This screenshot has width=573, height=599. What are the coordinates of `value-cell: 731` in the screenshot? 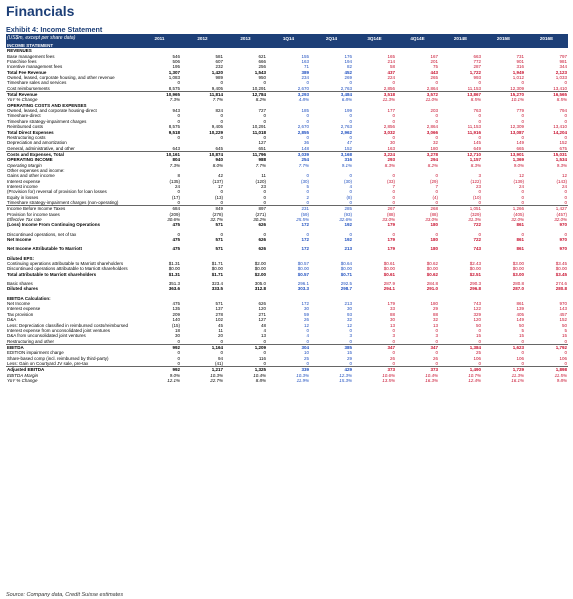 It's located at (520, 56).